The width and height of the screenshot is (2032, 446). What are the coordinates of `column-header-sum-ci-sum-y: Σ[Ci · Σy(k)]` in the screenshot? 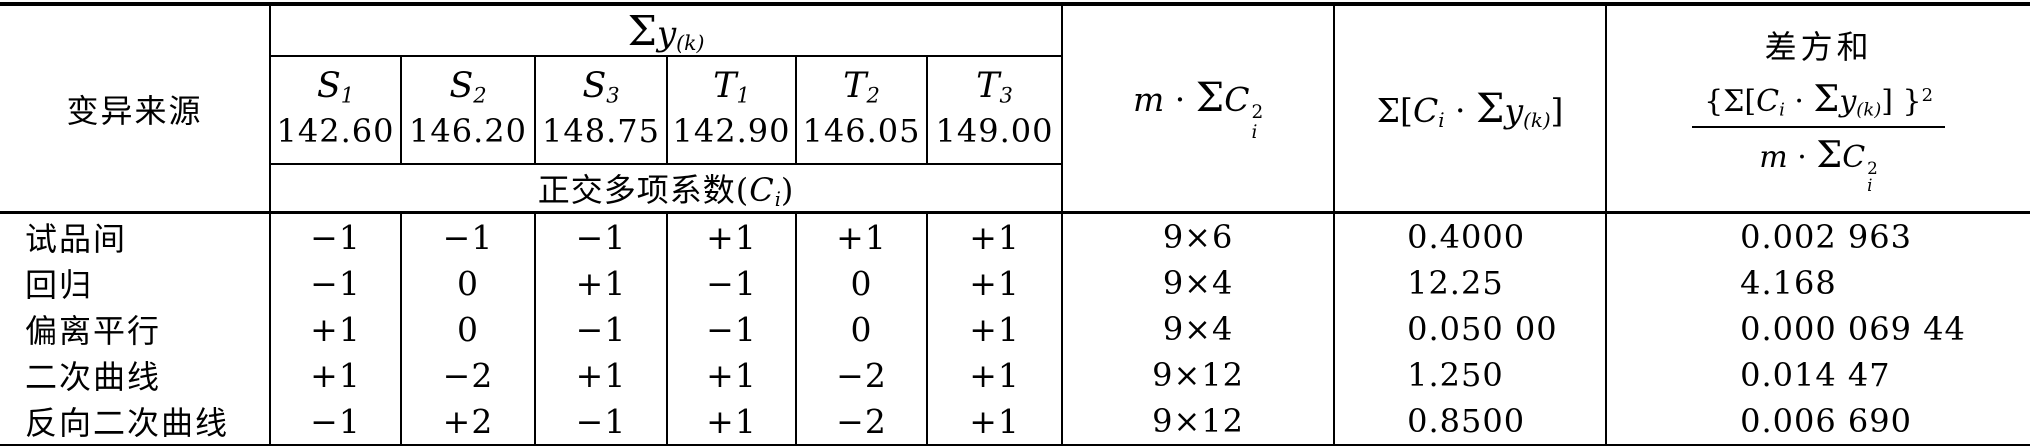 It's located at (1470, 109).